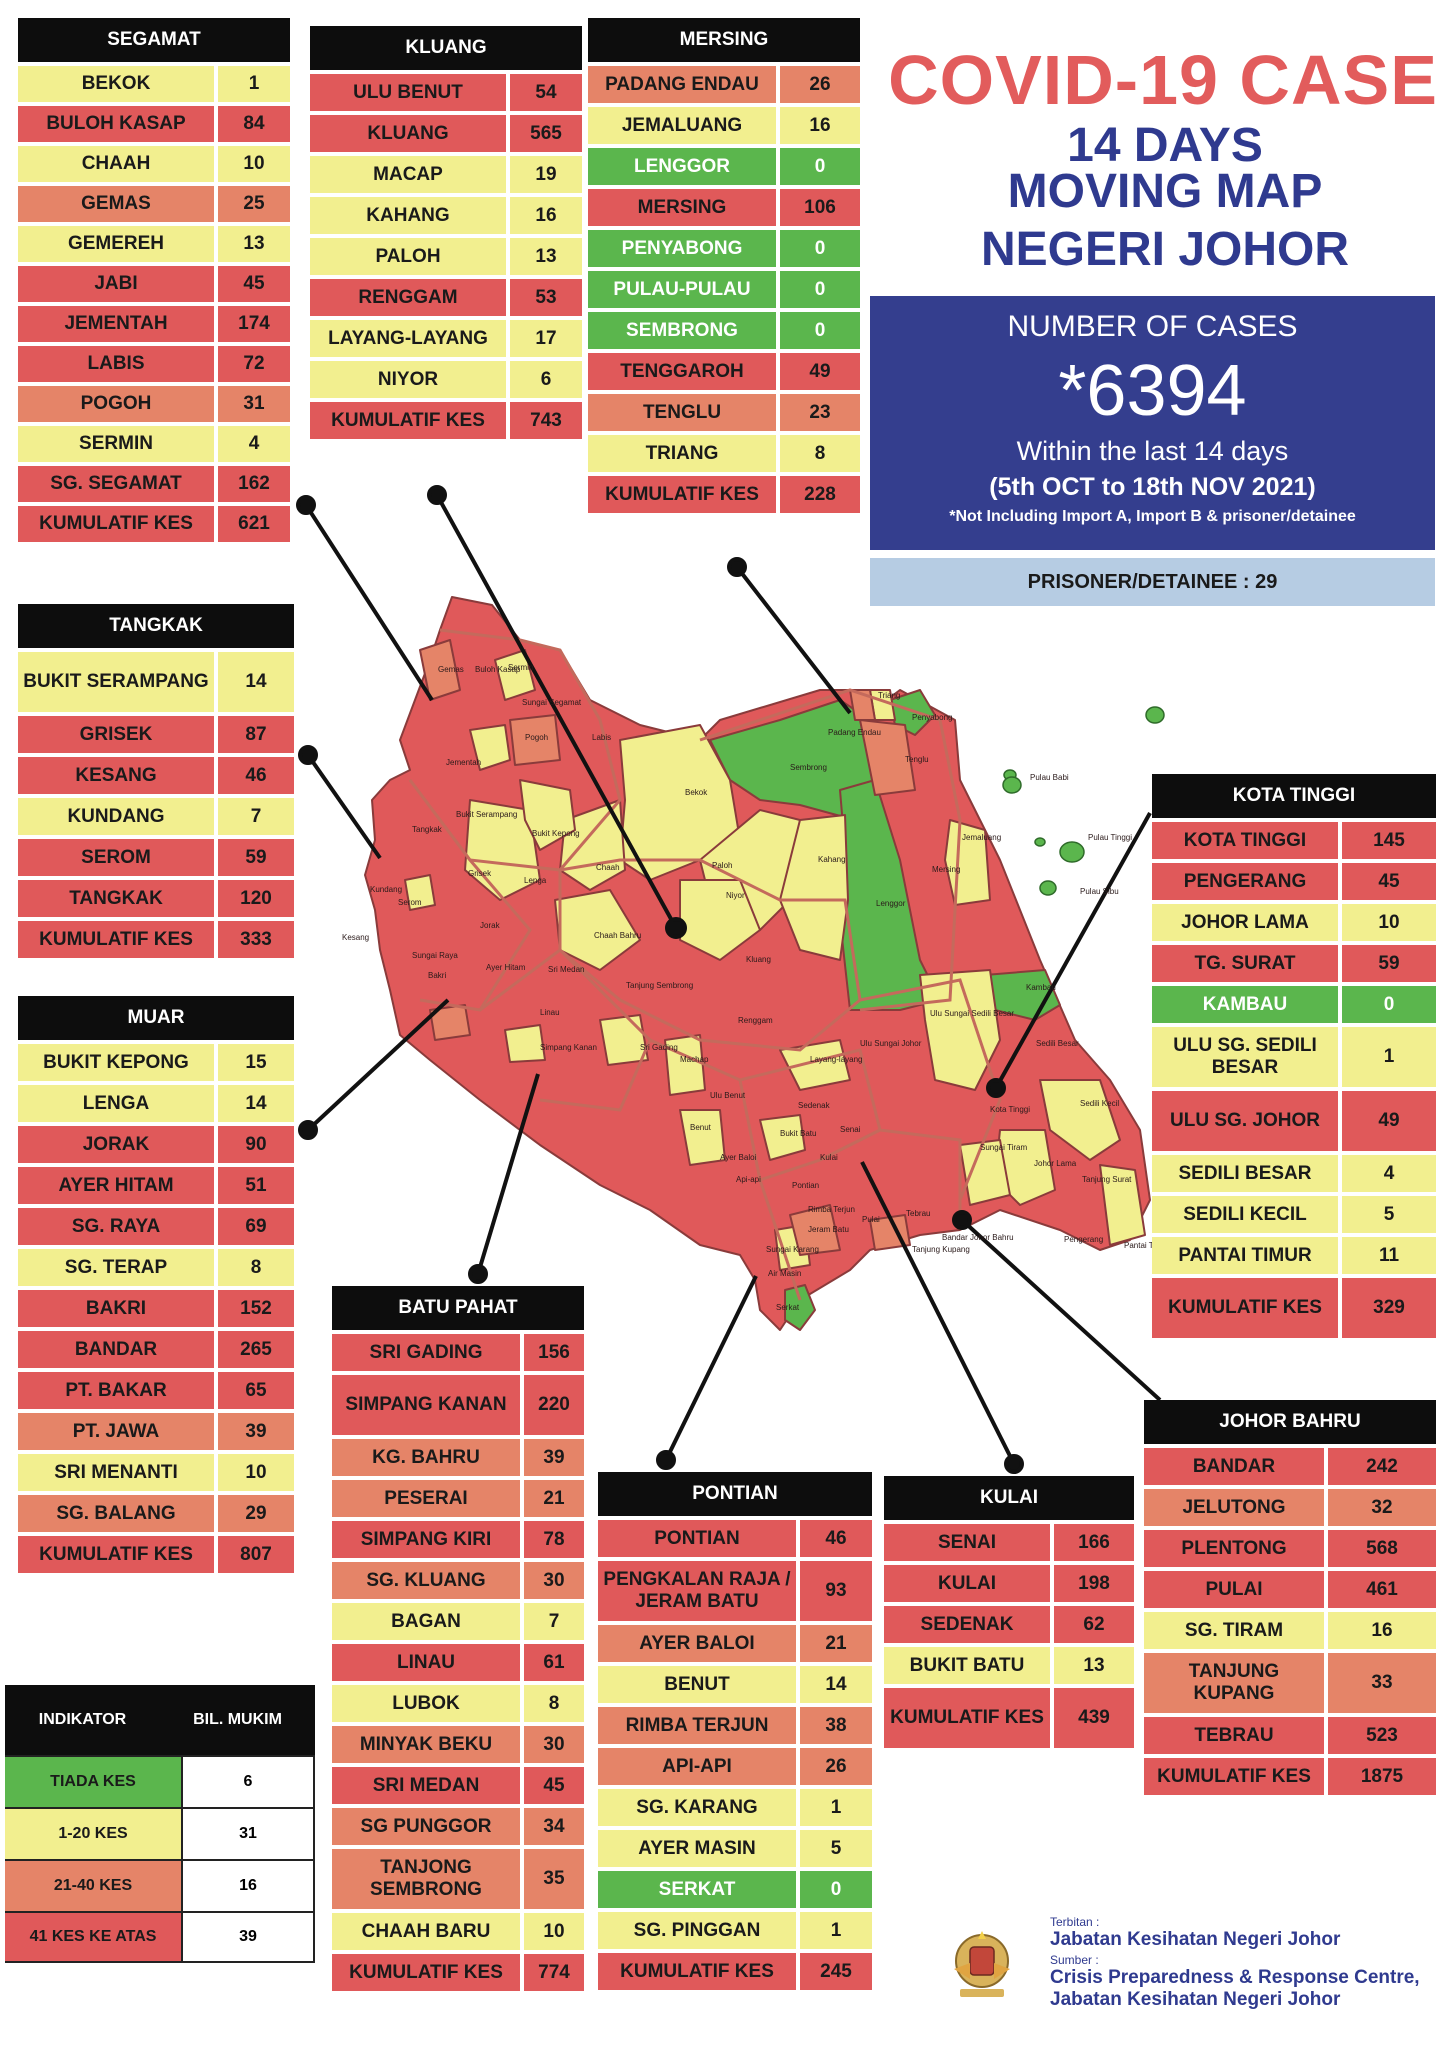  I want to click on map-region-tj-sembrong, so click(624, 1040).